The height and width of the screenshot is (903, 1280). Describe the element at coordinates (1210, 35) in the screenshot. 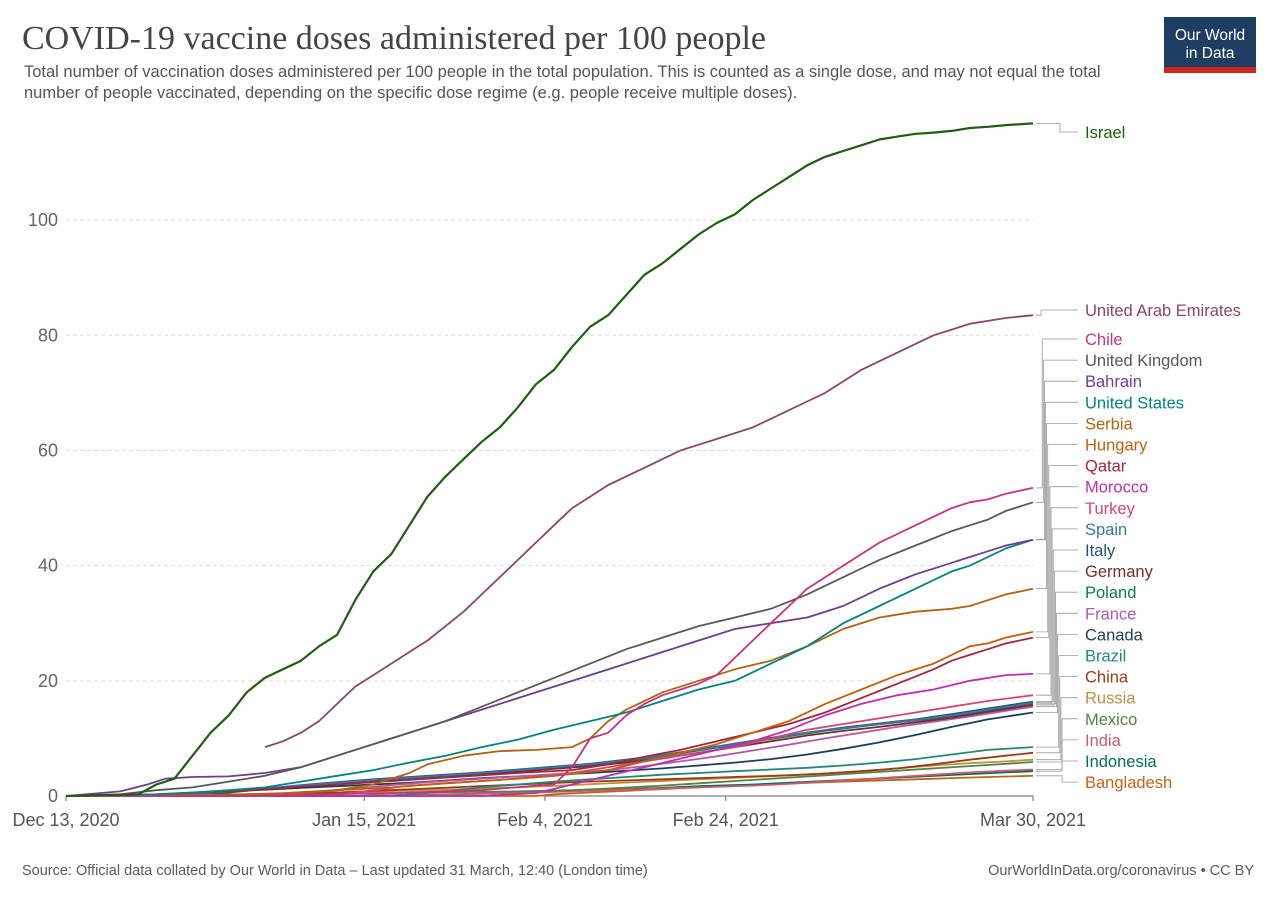

I see `logo-line1: Our World` at that location.